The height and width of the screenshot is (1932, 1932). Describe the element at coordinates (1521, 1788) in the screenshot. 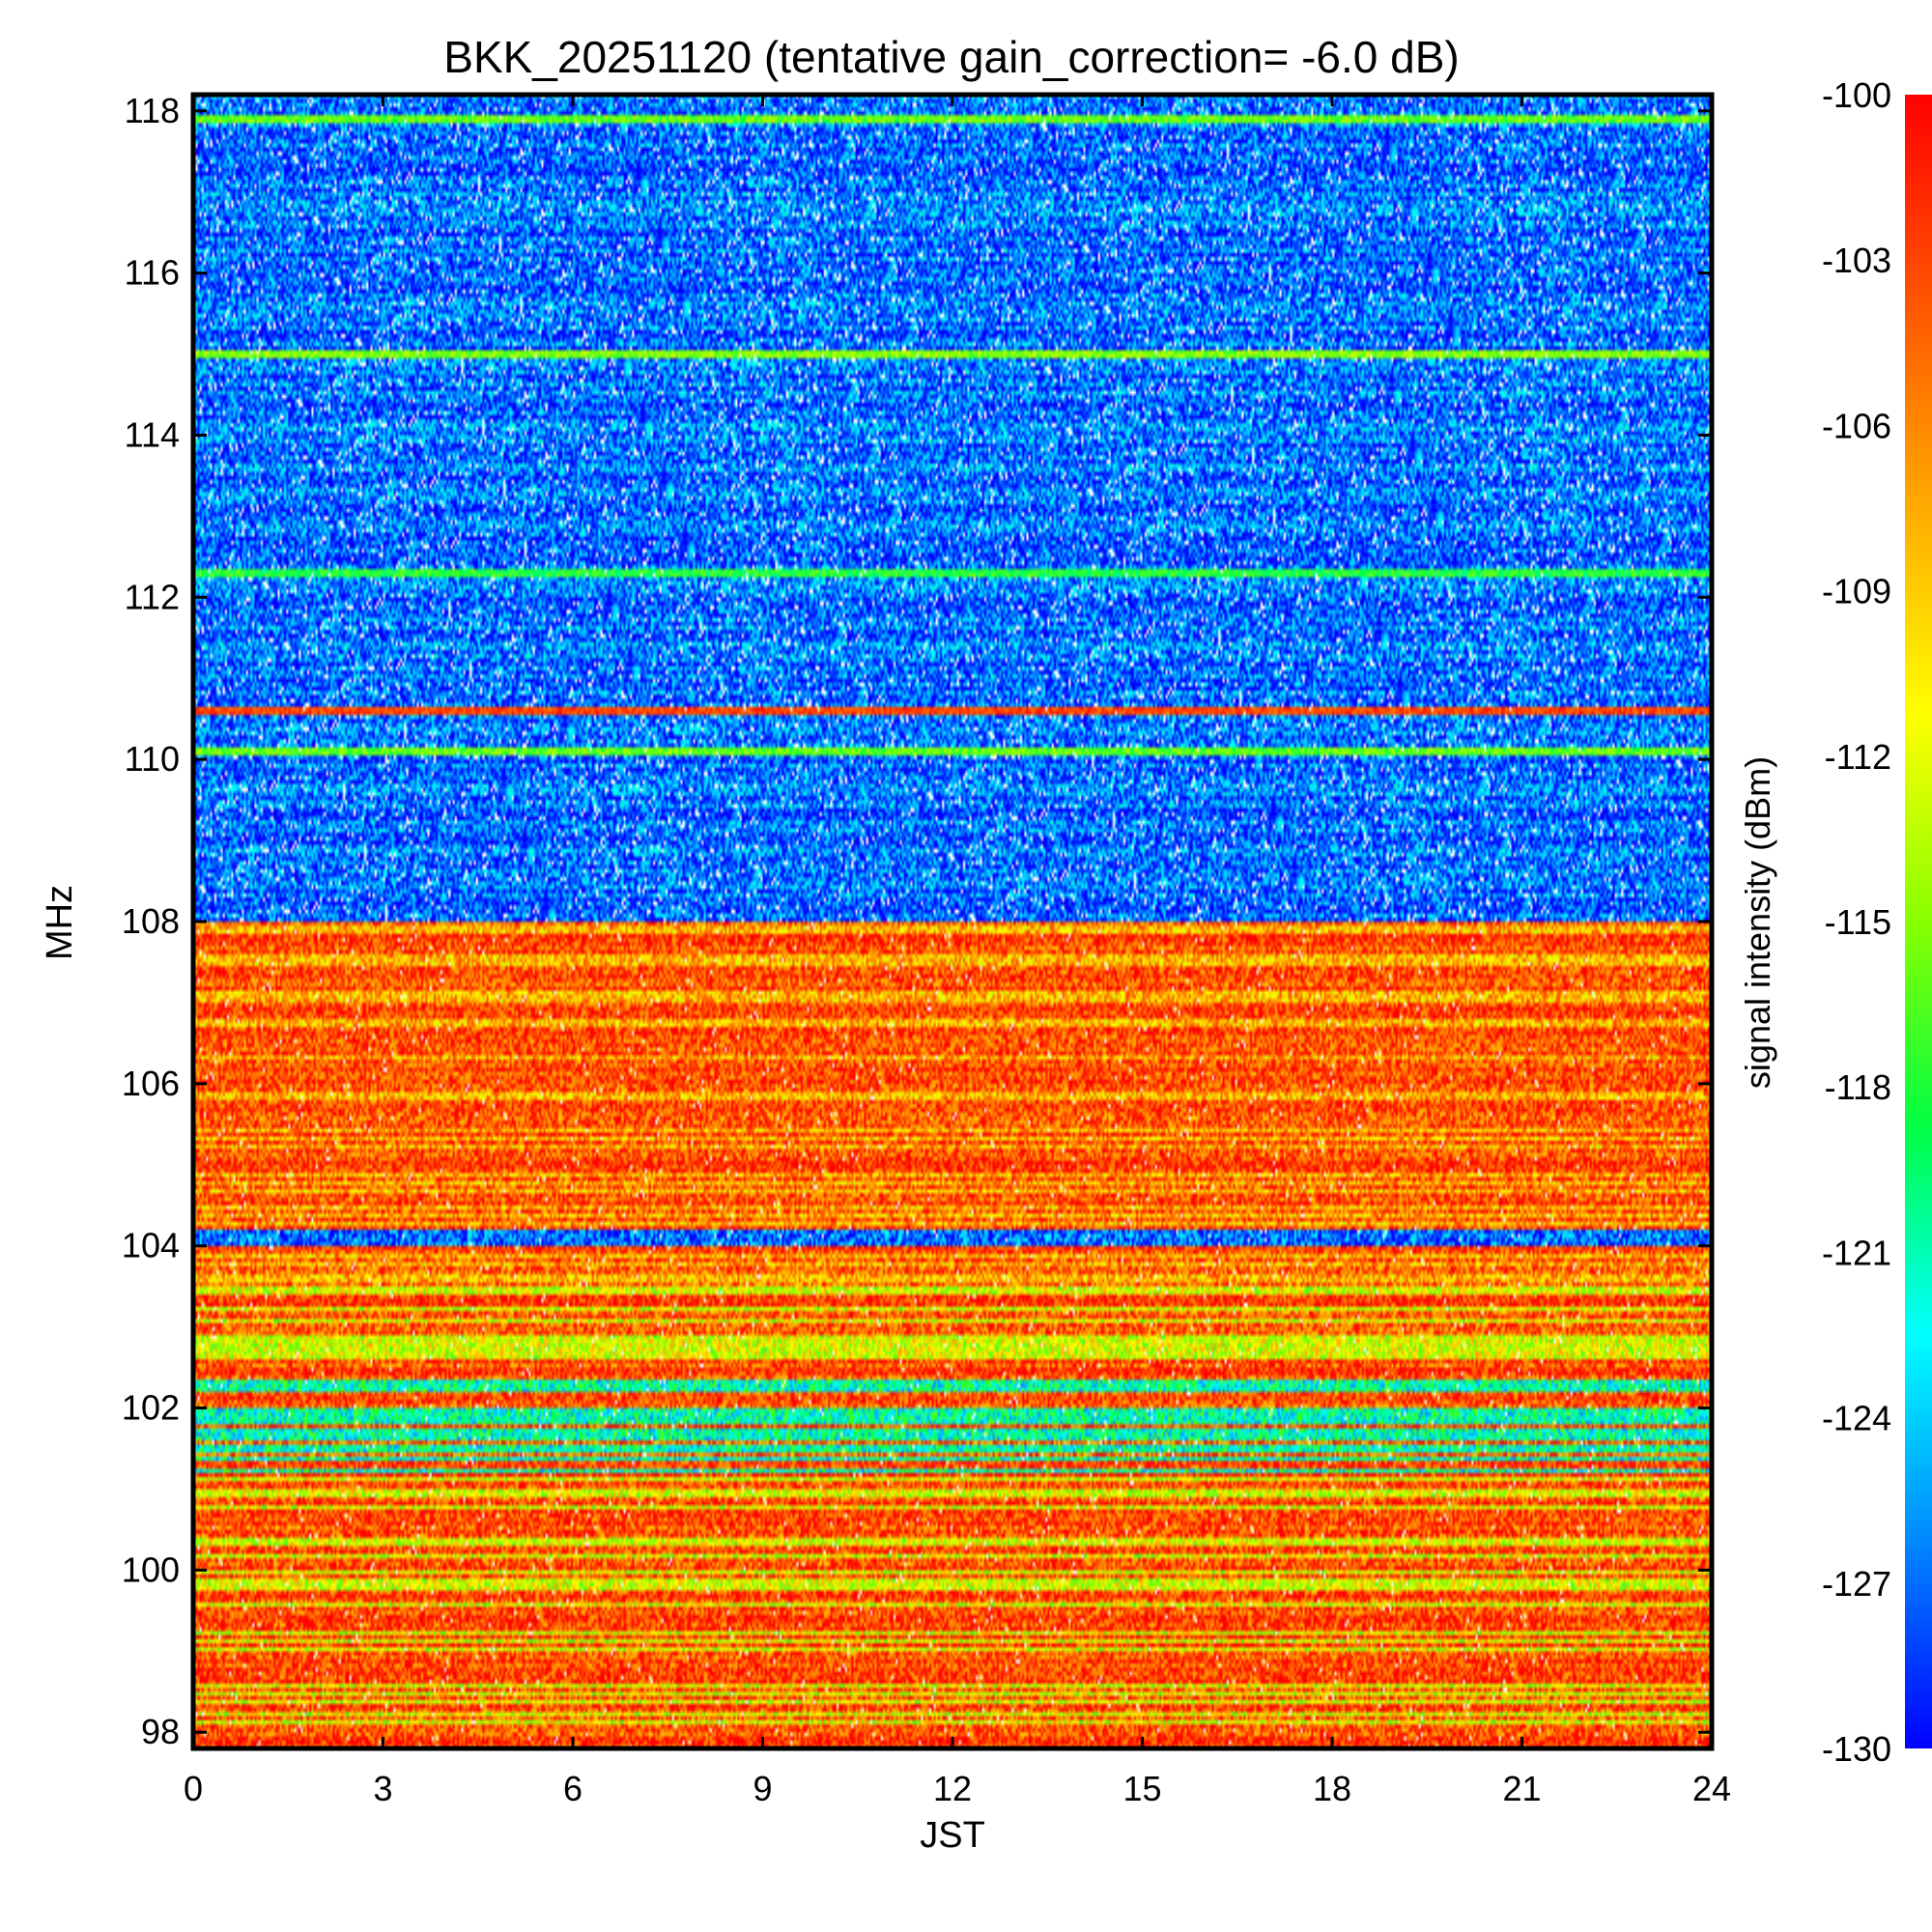

I see `x-tick-label: 21` at that location.